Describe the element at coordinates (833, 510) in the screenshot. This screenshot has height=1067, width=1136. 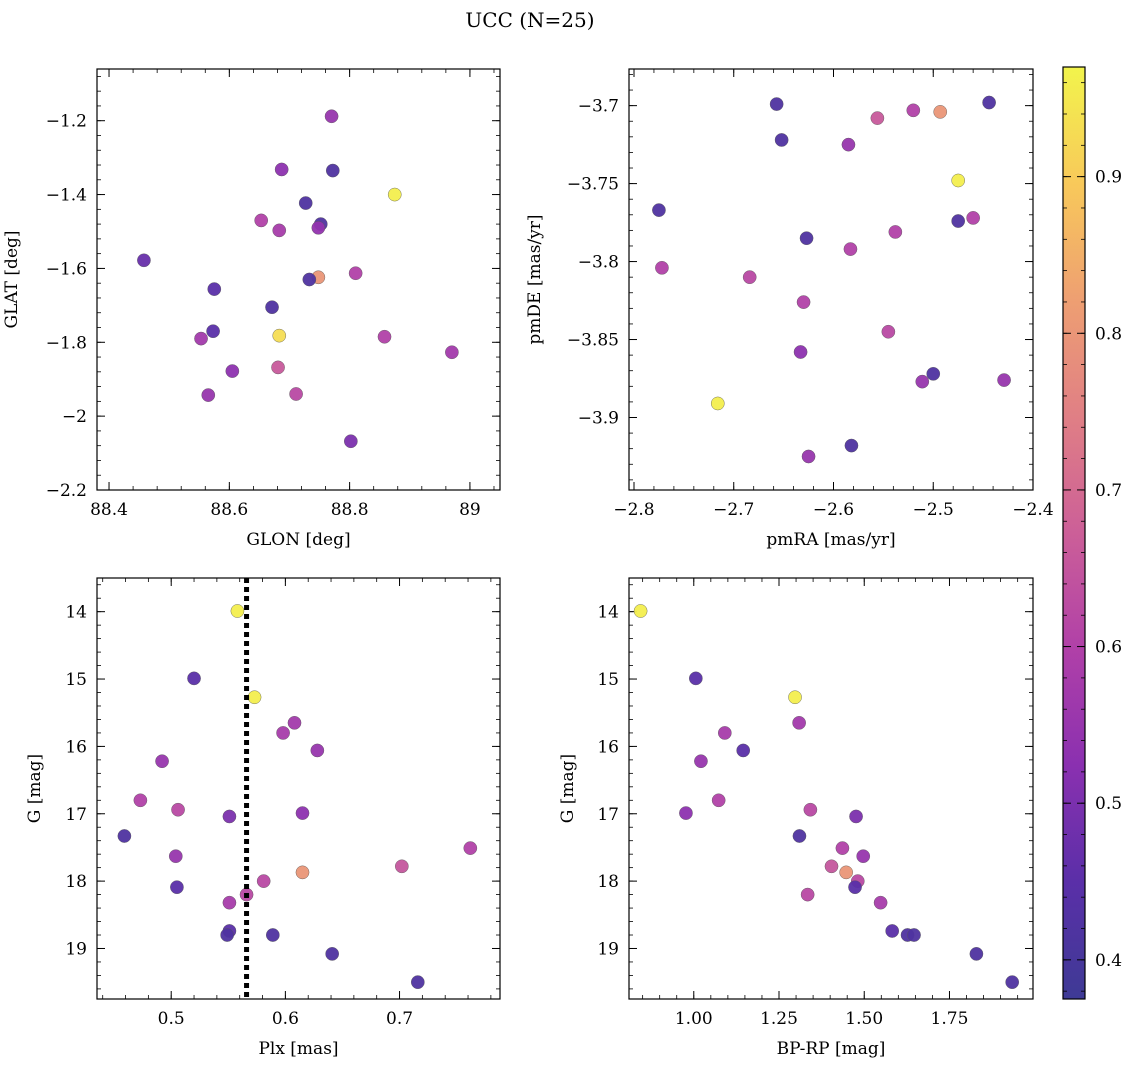
I see `x-tick-label: −2.6` at that location.